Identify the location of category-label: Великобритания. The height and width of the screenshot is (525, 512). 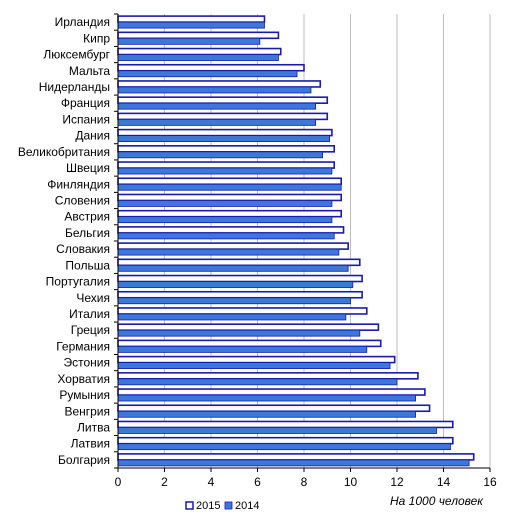
(64, 152).